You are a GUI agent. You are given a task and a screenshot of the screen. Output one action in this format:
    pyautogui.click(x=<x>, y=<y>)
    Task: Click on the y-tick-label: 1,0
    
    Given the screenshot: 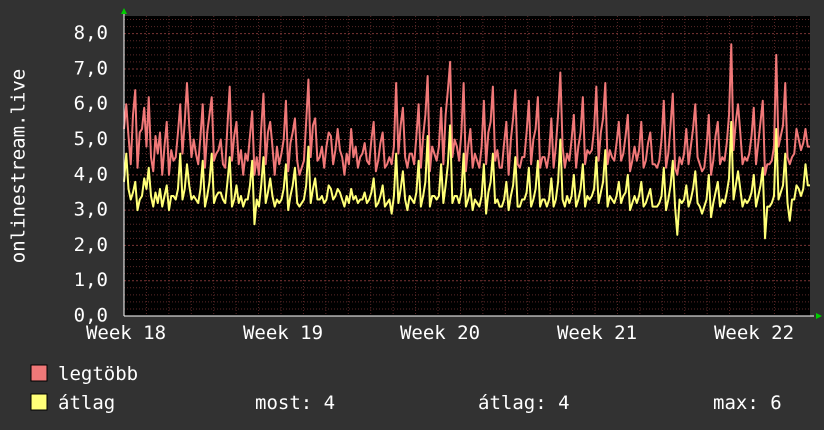 What is the action you would take?
    pyautogui.click(x=91, y=280)
    